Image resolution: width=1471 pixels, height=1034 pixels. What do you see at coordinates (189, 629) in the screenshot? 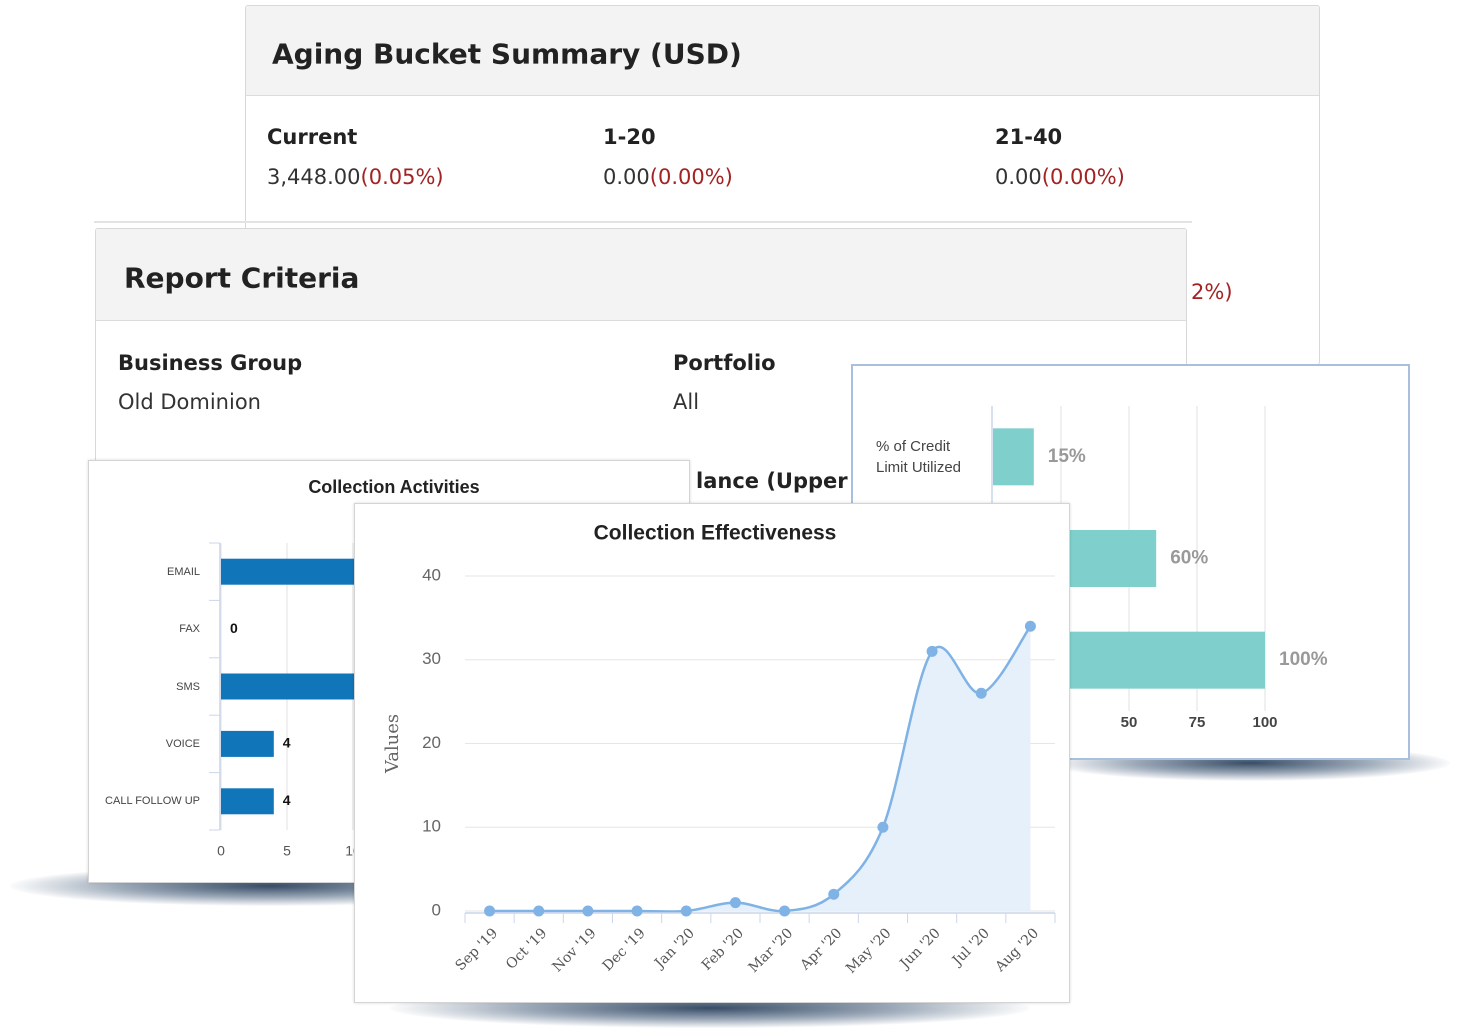
I see `category-label: FAX` at bounding box center [189, 629].